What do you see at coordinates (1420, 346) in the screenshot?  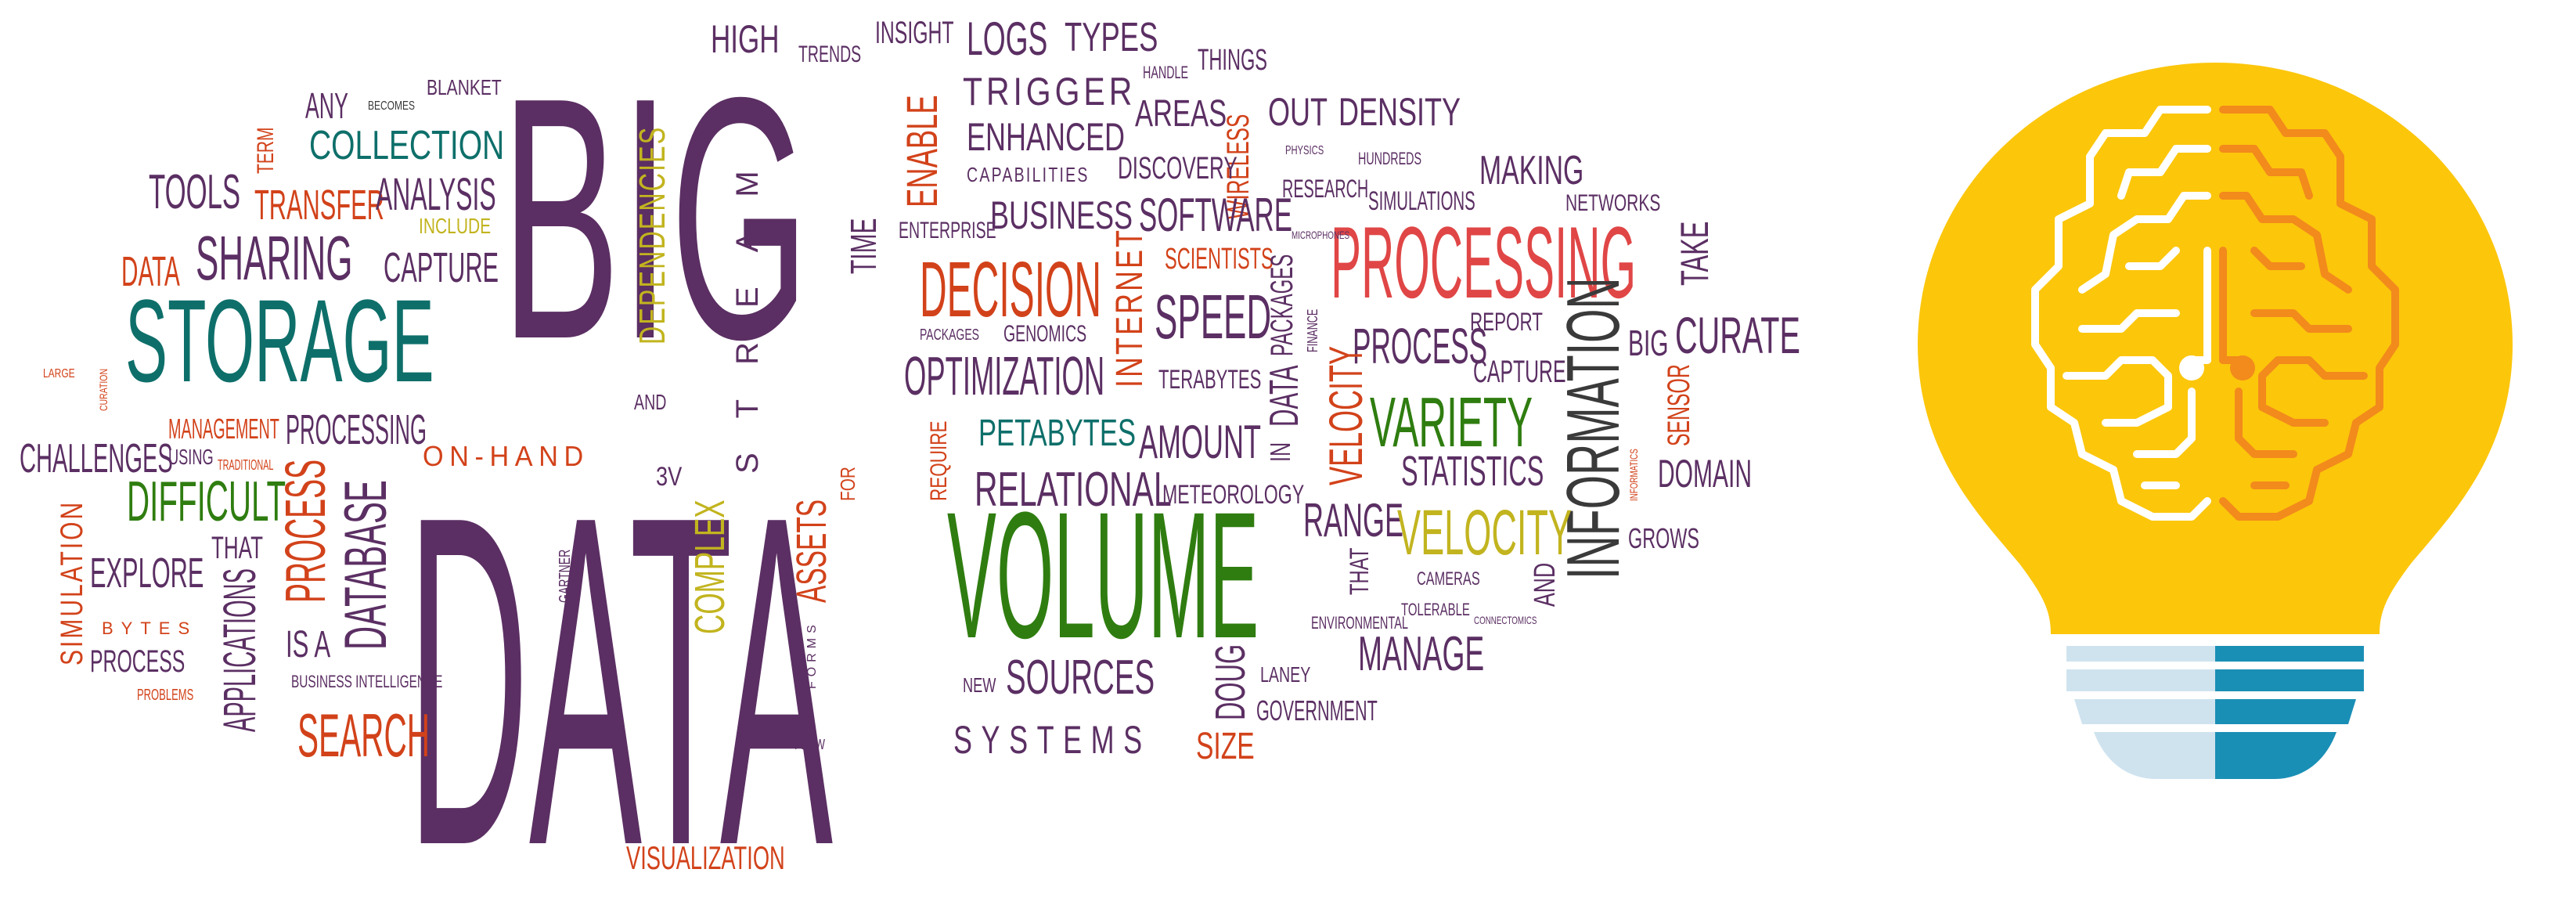 I see `word-process-mid: PROCESS` at bounding box center [1420, 346].